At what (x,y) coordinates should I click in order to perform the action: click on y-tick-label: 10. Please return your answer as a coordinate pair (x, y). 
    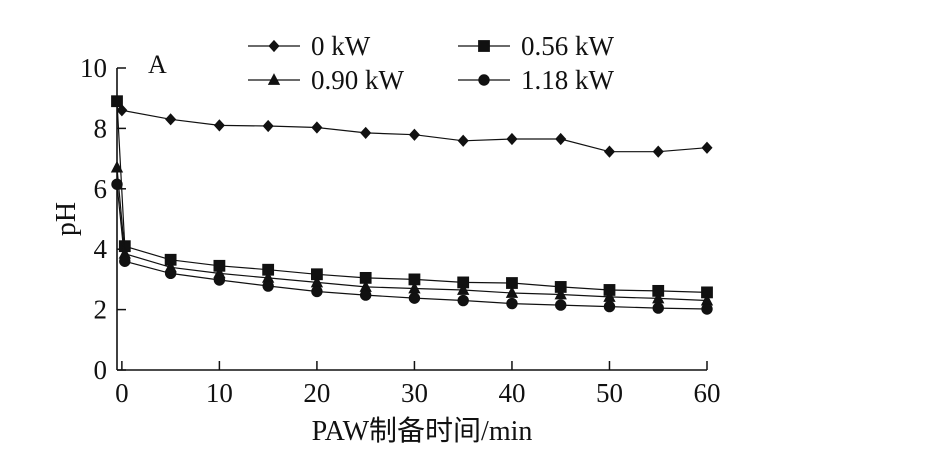
    Looking at the image, I should click on (93, 68).